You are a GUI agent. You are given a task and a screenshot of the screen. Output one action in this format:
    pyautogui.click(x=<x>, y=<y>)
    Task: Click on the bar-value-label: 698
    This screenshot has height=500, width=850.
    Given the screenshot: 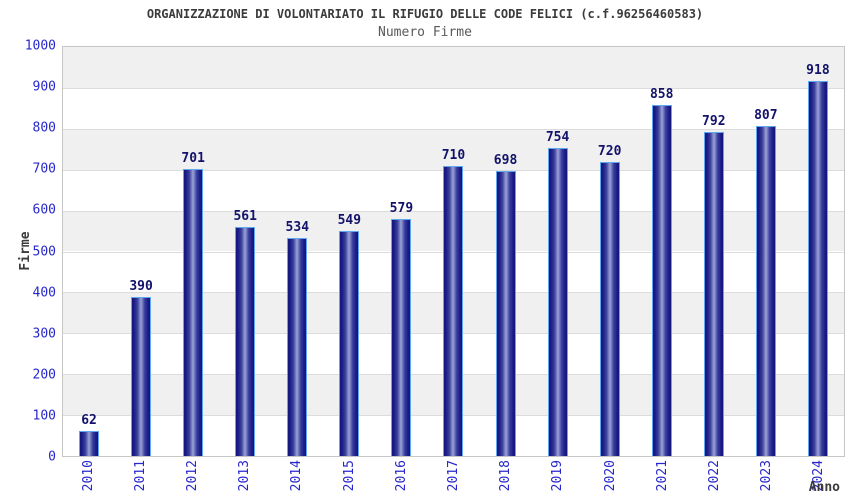 What is the action you would take?
    pyautogui.click(x=505, y=160)
    